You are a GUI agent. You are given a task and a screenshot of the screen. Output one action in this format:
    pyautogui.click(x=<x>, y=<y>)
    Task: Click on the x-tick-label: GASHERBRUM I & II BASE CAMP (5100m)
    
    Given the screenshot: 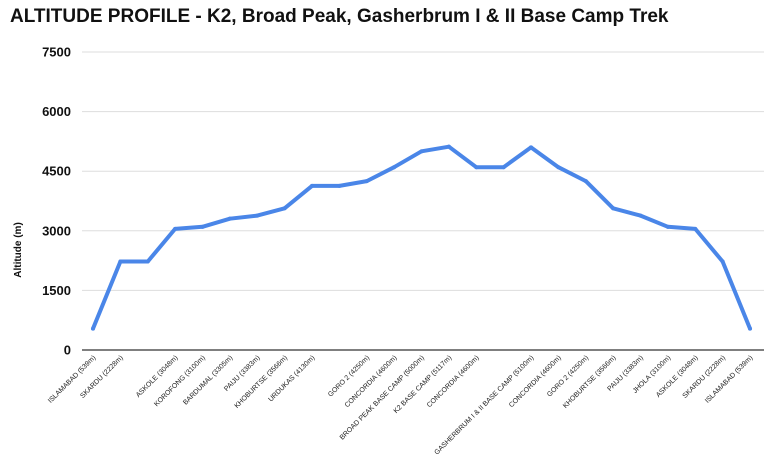 What is the action you would take?
    pyautogui.click(x=484, y=405)
    